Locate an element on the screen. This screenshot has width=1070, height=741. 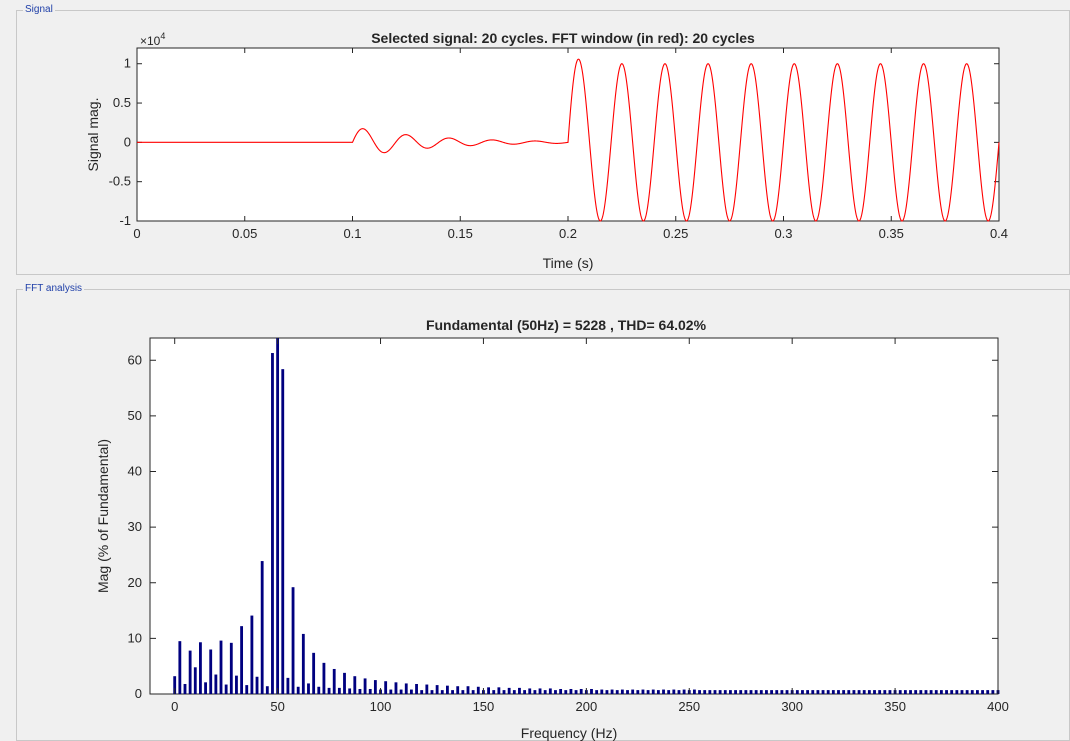
signal-exponent-base: ×10 is located at coordinates (150, 41).